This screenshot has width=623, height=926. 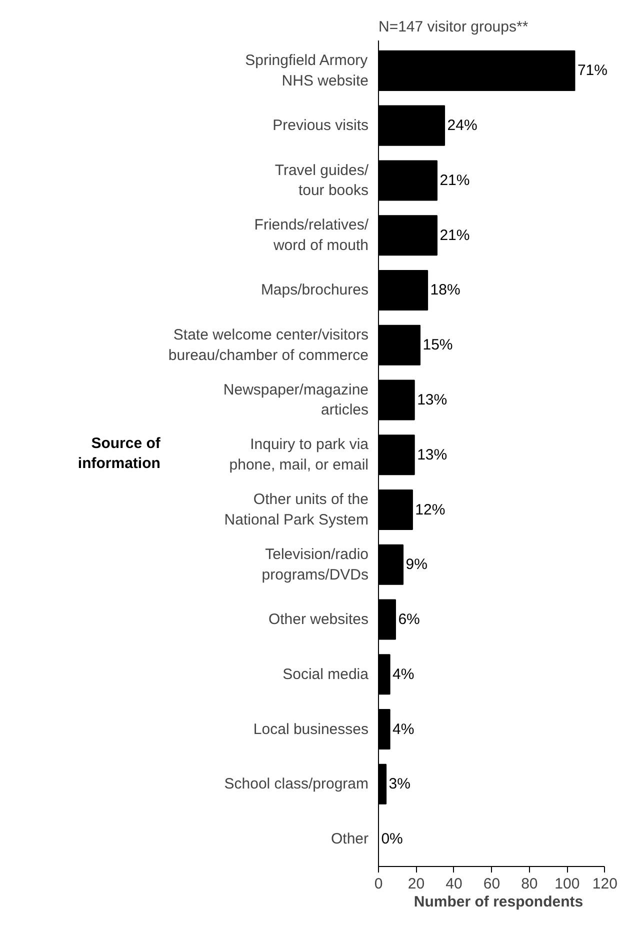 I want to click on x-axis-title: Number of respondents, so click(x=499, y=902).